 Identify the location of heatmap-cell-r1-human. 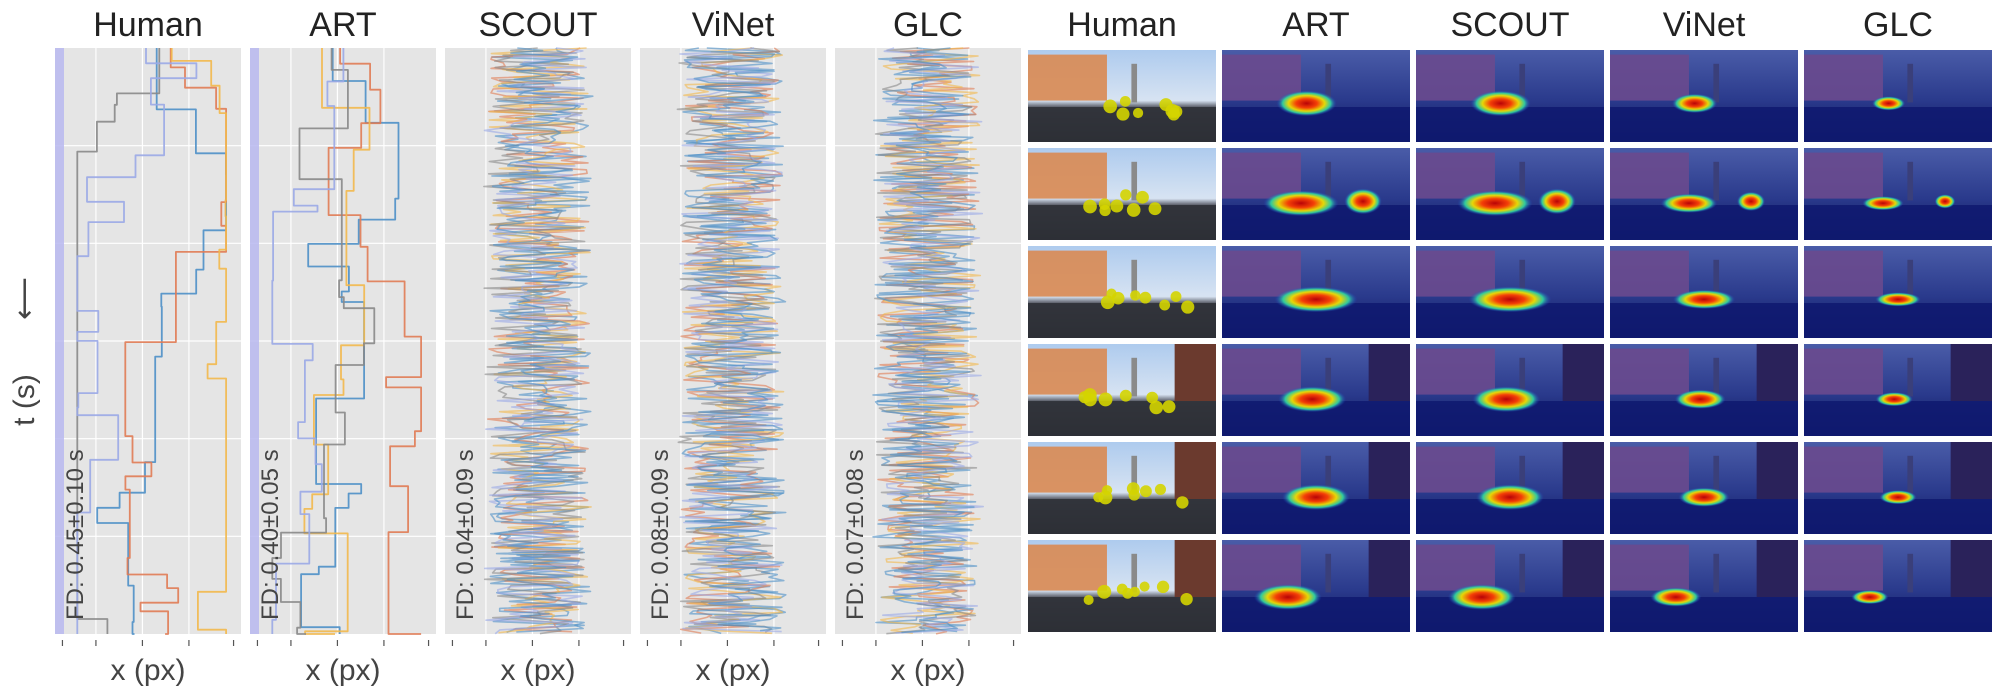
(1122, 96).